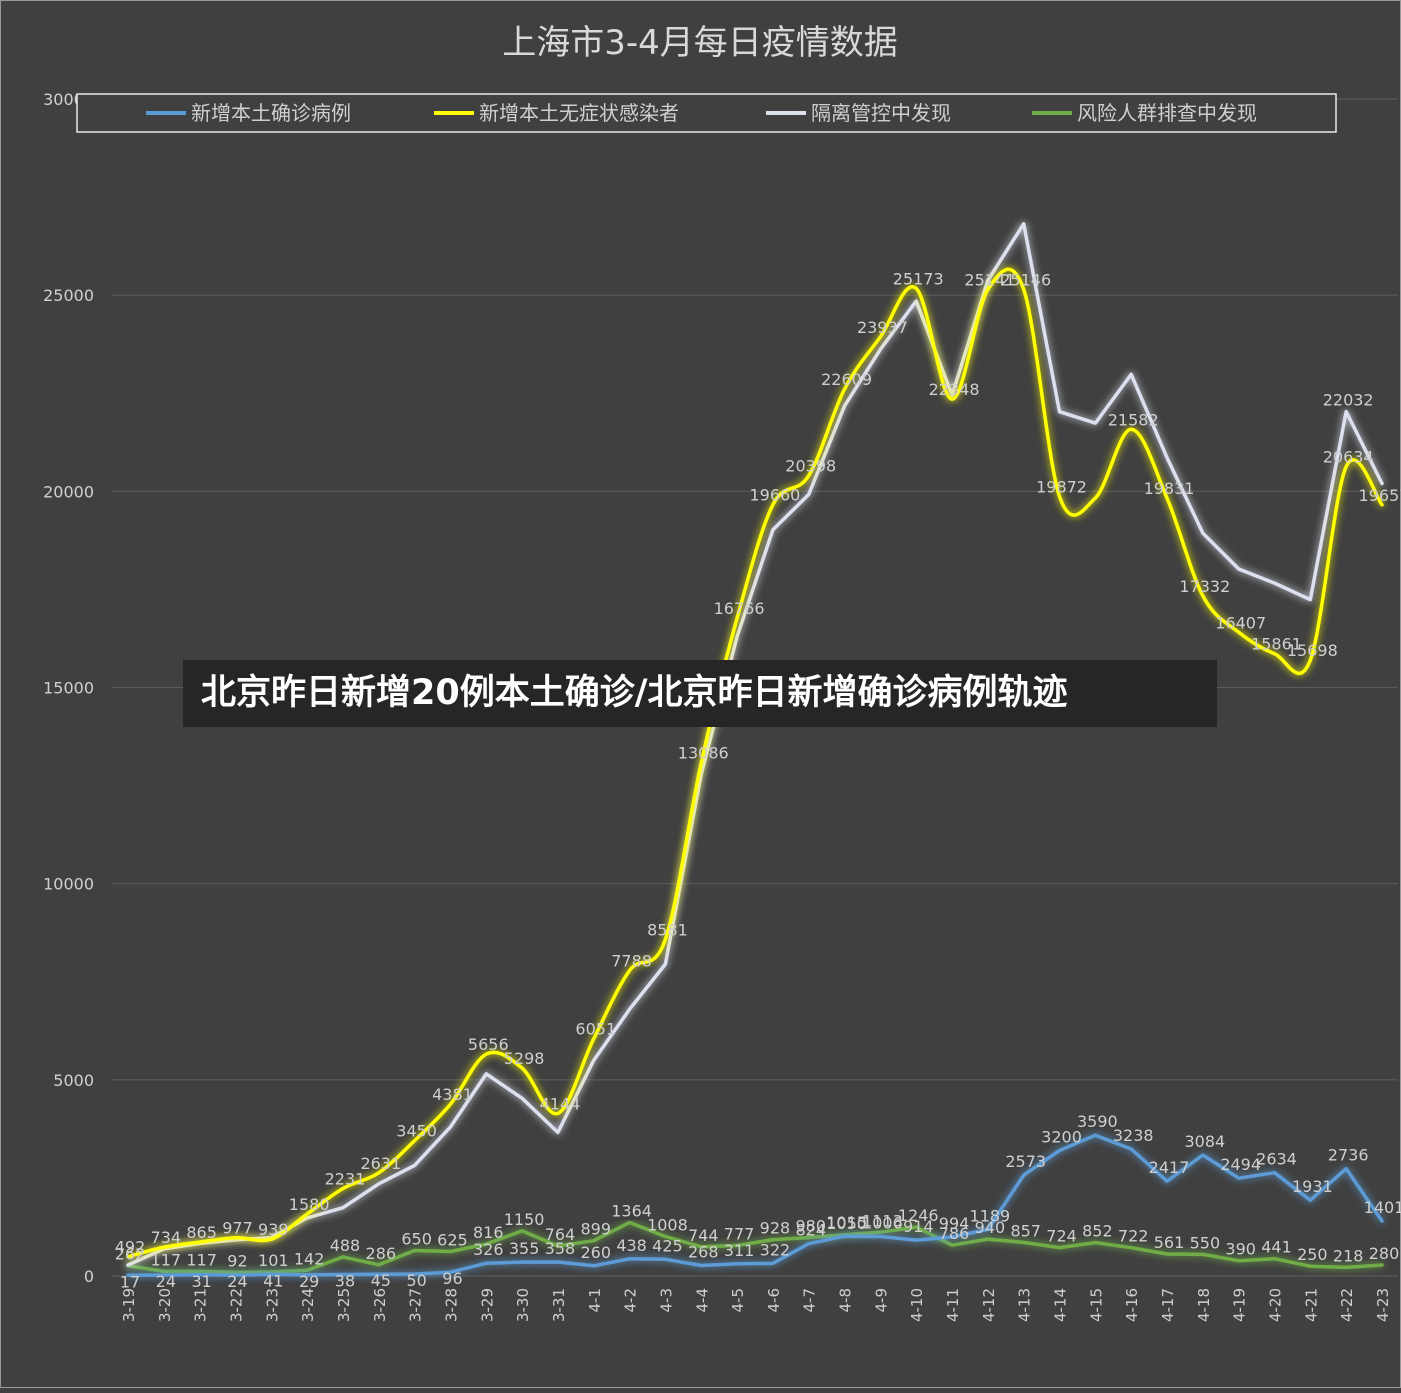 The height and width of the screenshot is (1393, 1401). I want to click on data-label: 17, so click(130, 1281).